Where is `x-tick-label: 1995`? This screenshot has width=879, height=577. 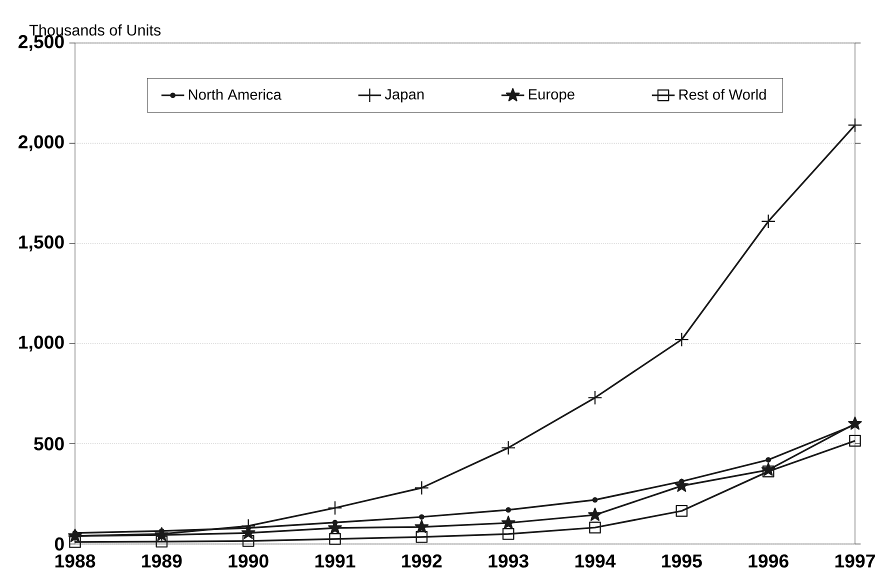 x-tick-label: 1995 is located at coordinates (682, 561).